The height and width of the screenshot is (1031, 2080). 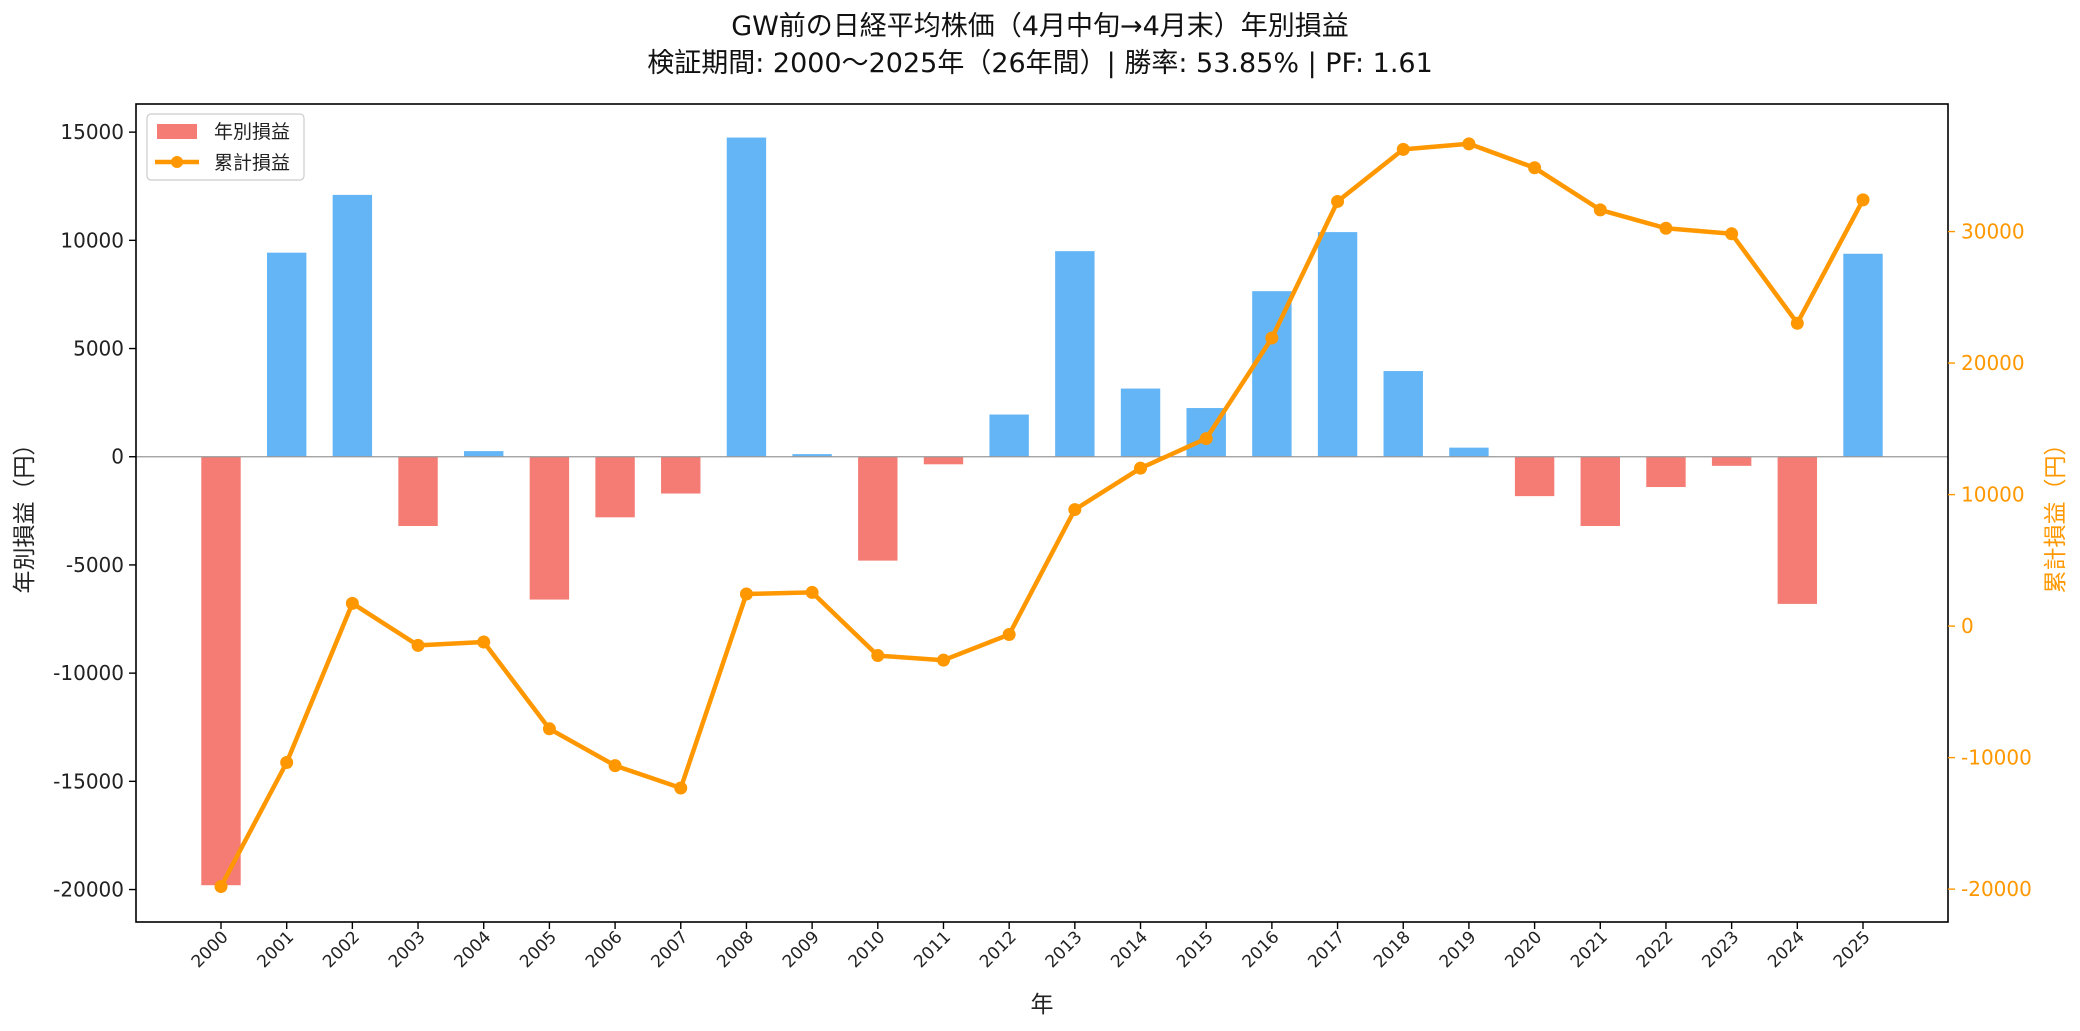 What do you see at coordinates (1338, 201) in the screenshot?
I see `cumulative-point-2017` at bounding box center [1338, 201].